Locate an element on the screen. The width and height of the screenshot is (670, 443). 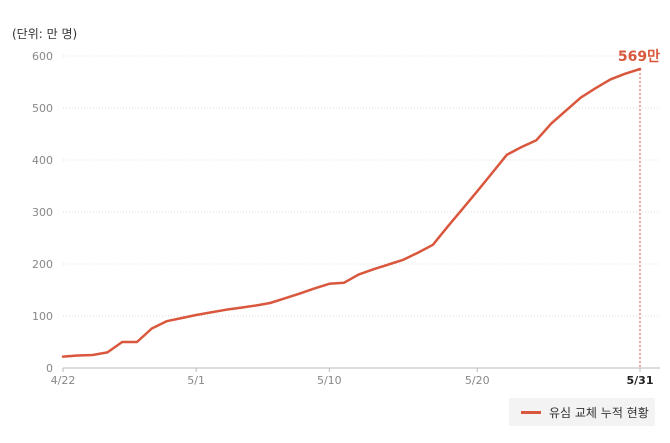
y-tick-label: 300 is located at coordinates (42, 212).